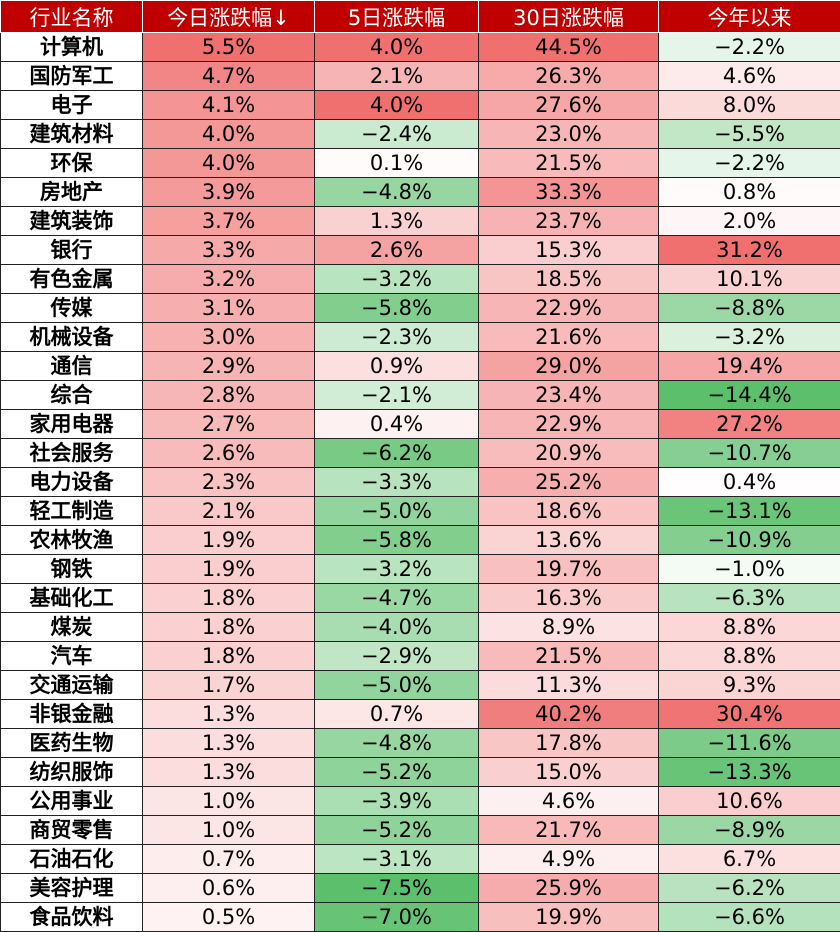 The width and height of the screenshot is (840, 932). Describe the element at coordinates (569, 743) in the screenshot. I see `30day-change-cell: 17.8%` at that location.